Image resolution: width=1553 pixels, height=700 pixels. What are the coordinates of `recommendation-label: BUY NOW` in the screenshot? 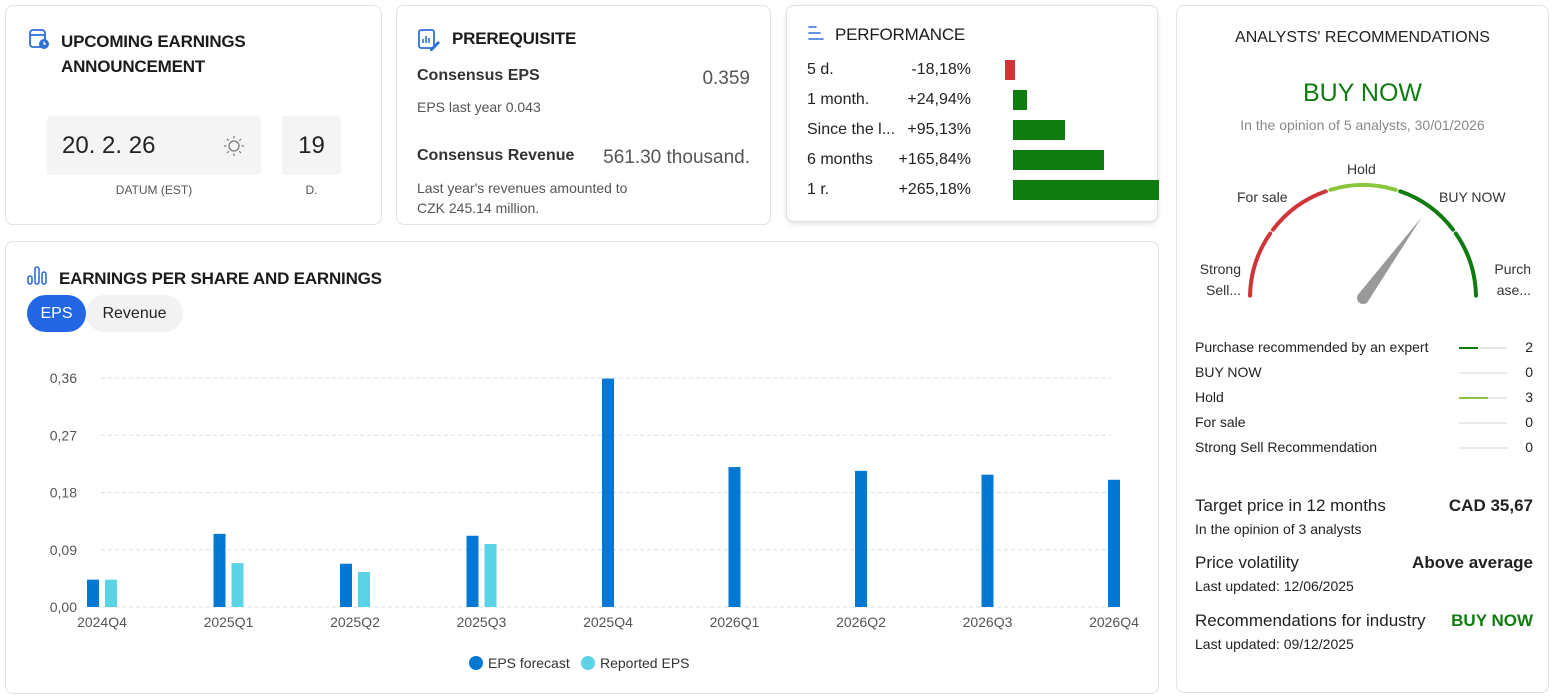 It's located at (1228, 372).